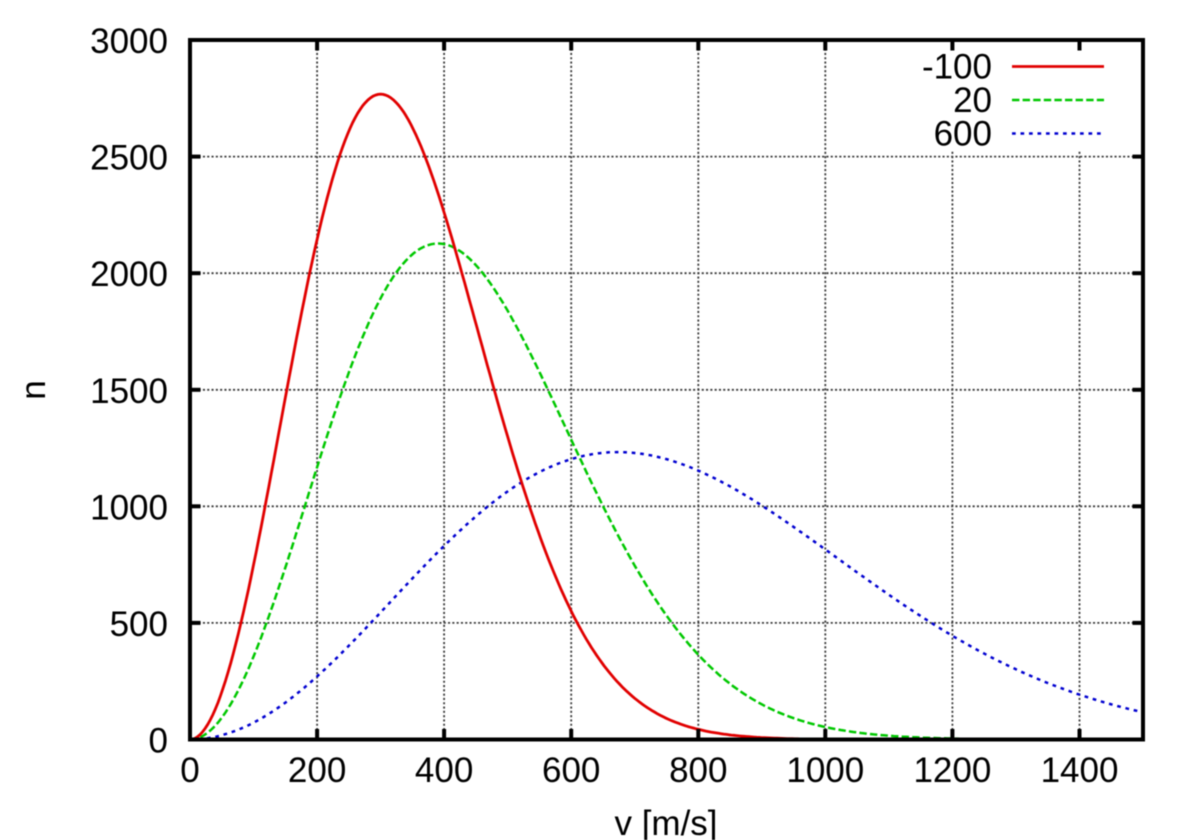 The height and width of the screenshot is (840, 1200). Describe the element at coordinates (665, 822) in the screenshot. I see `svg-text: v [m/s]` at that location.